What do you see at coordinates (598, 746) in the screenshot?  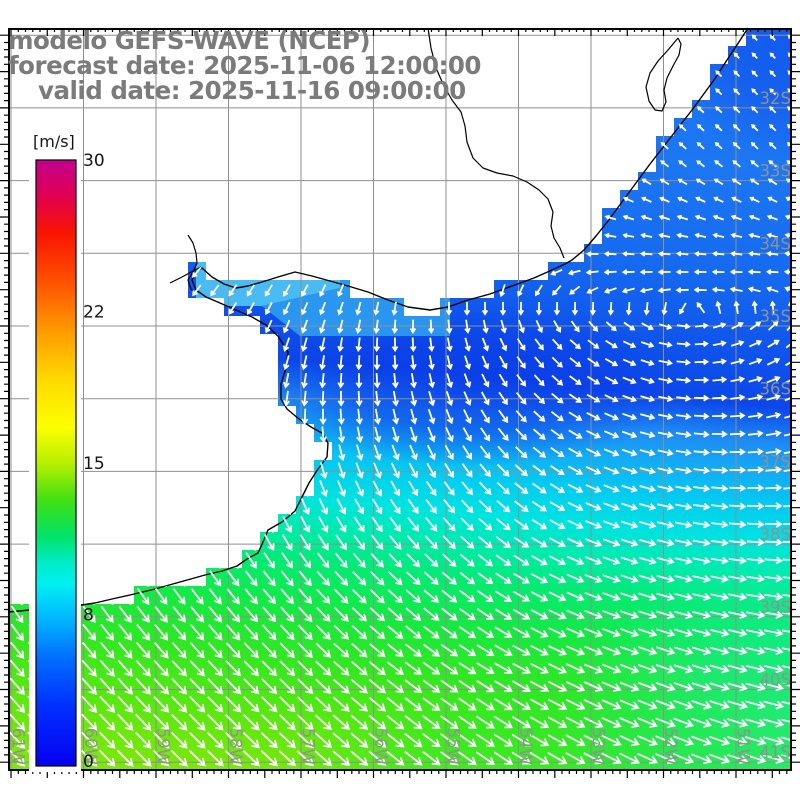 I see `longitude-label: 53W` at bounding box center [598, 746].